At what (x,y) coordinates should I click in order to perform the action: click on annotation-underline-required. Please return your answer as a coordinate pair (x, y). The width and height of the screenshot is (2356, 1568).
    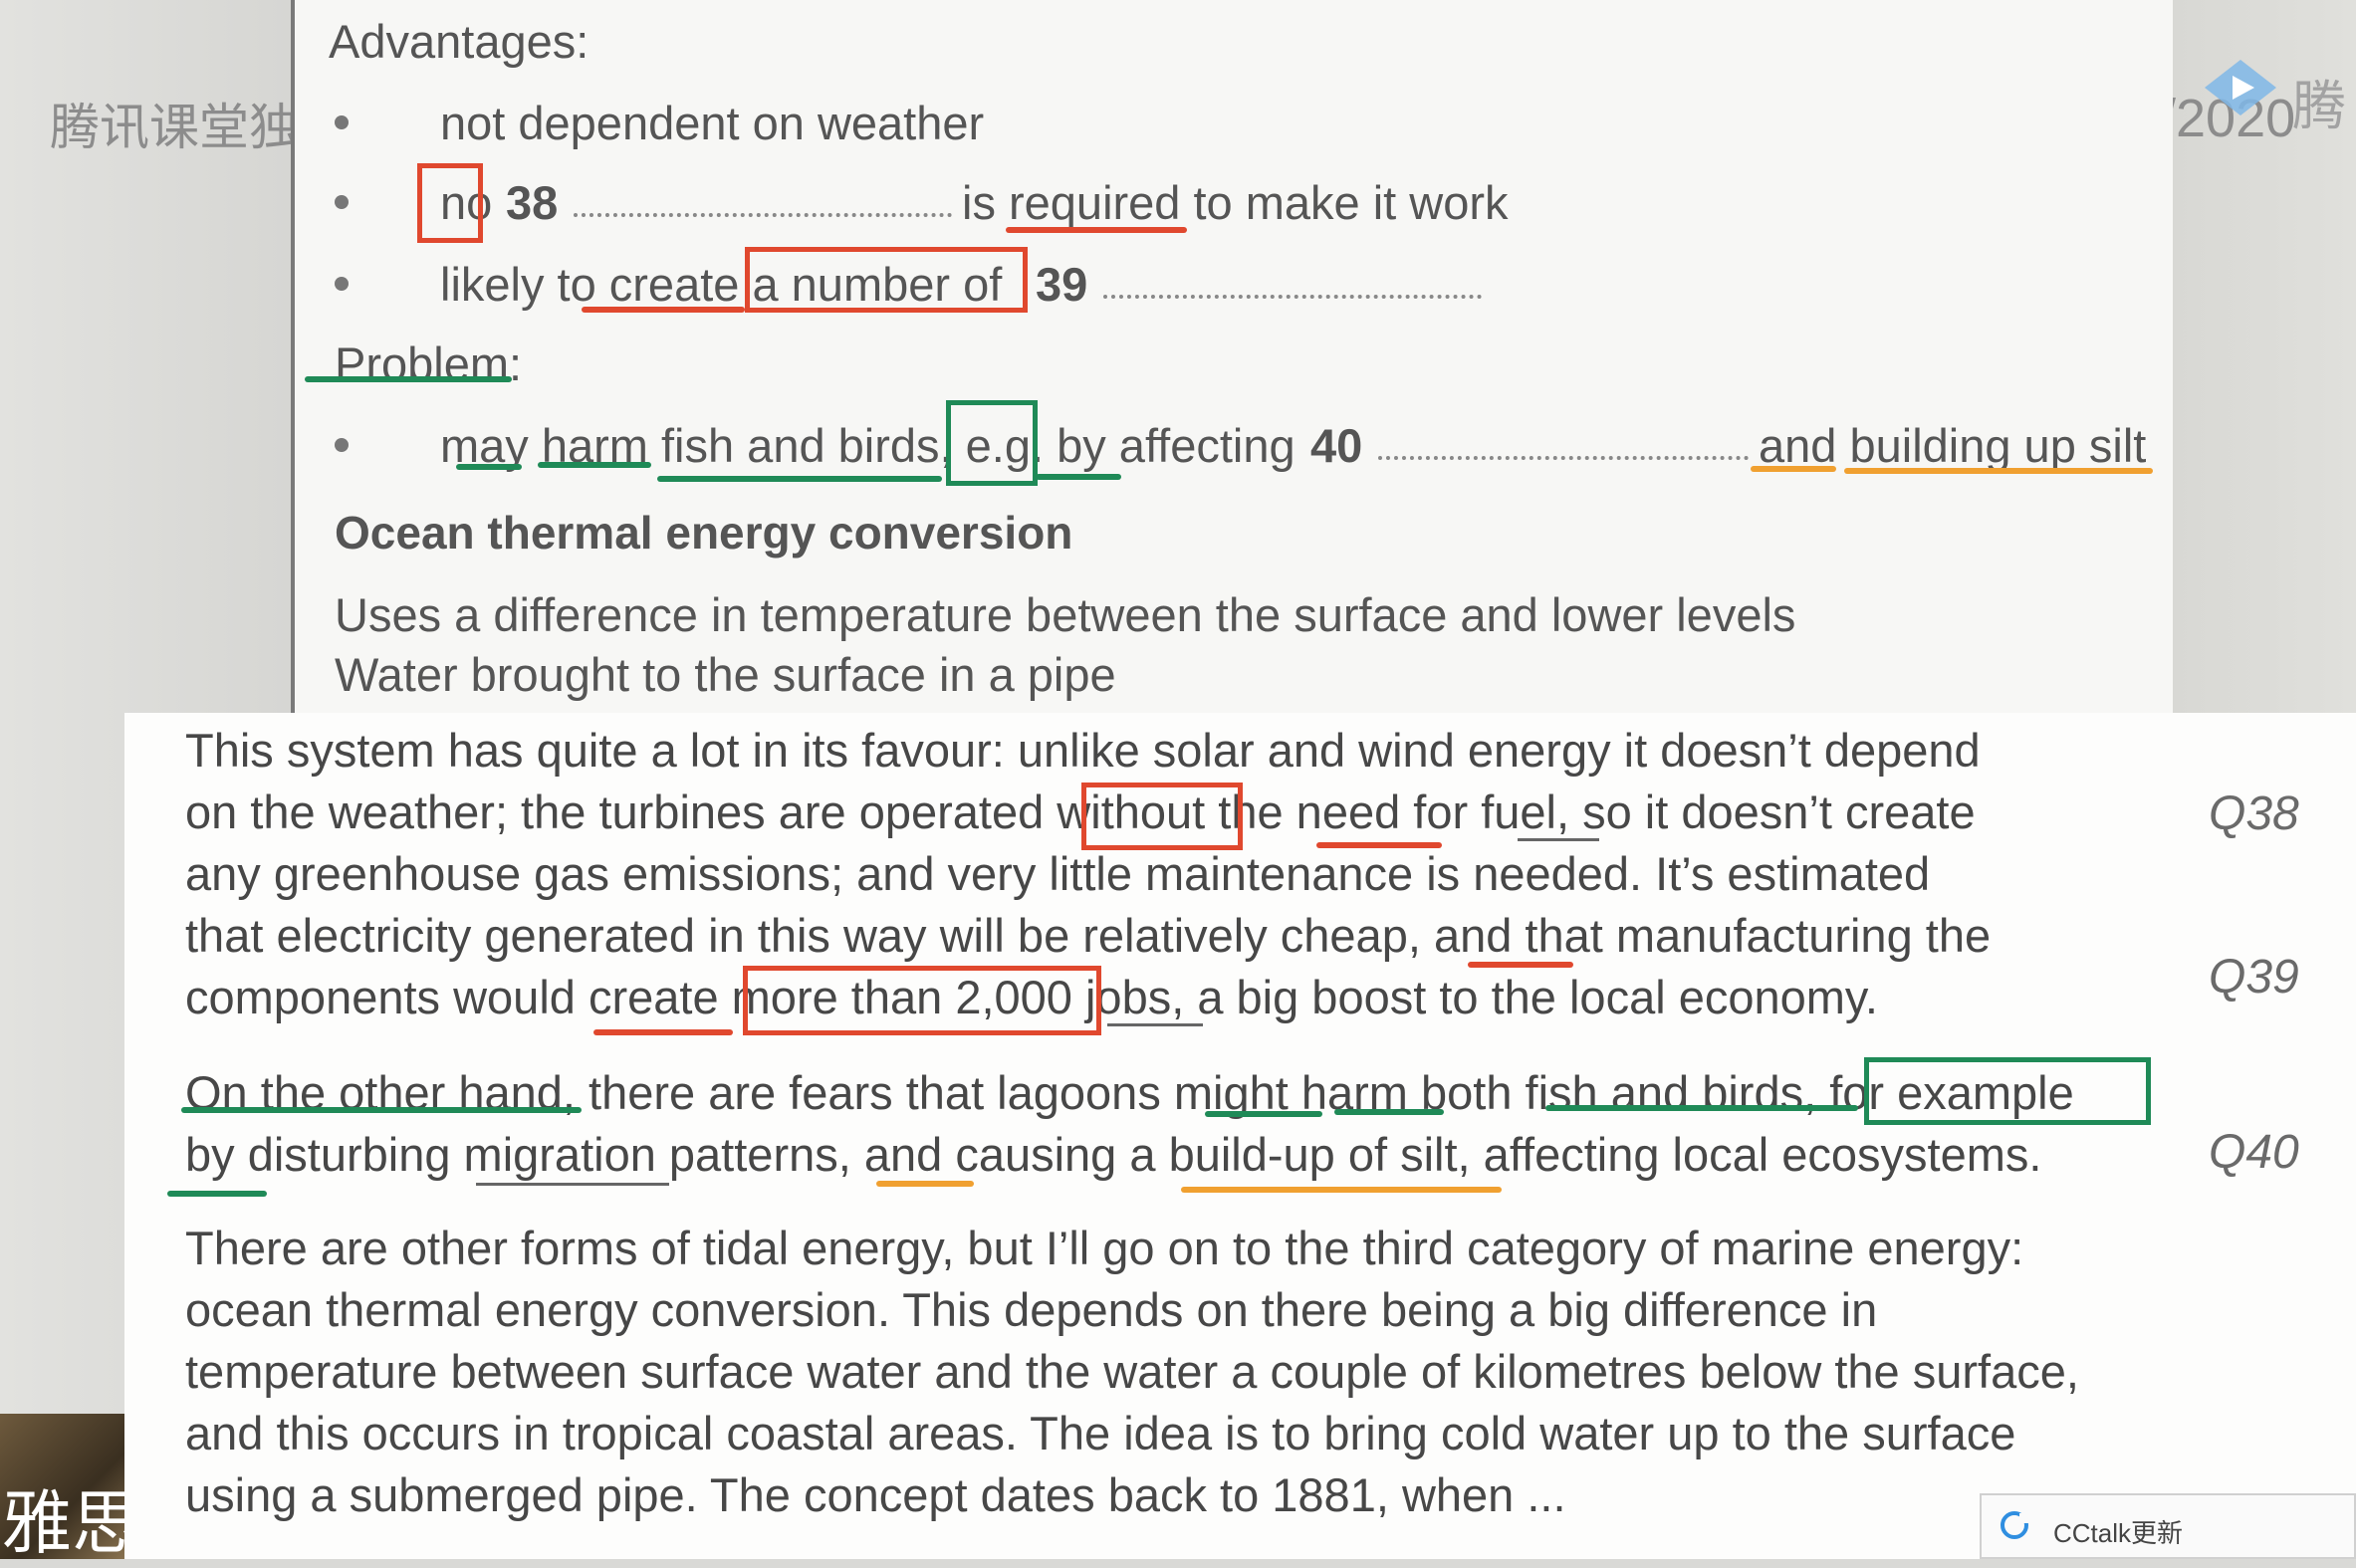
    Looking at the image, I should click on (1096, 230).